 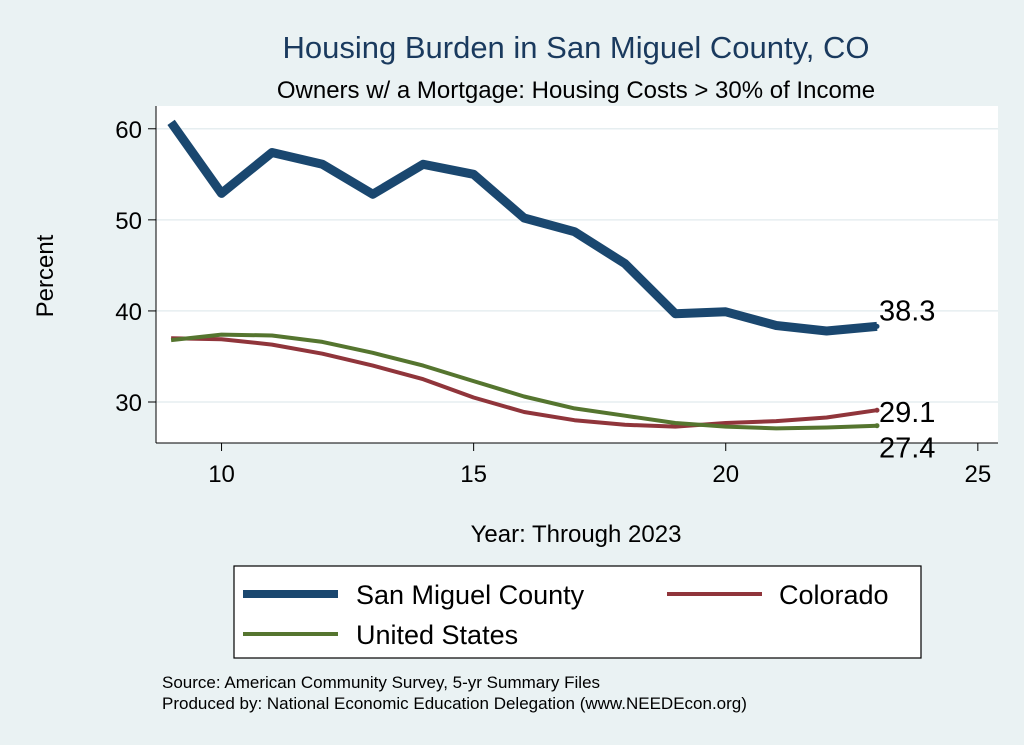 I want to click on series-line-united-states, so click(x=524, y=381).